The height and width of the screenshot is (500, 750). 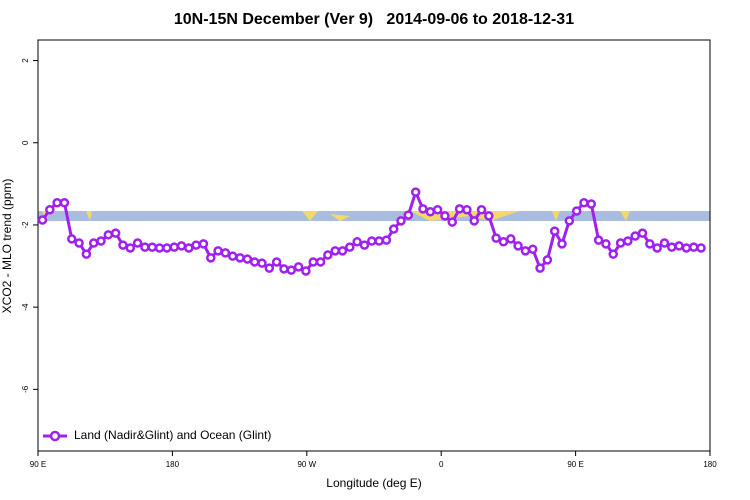 I want to click on y-tick-label: 0, so click(x=25, y=142).